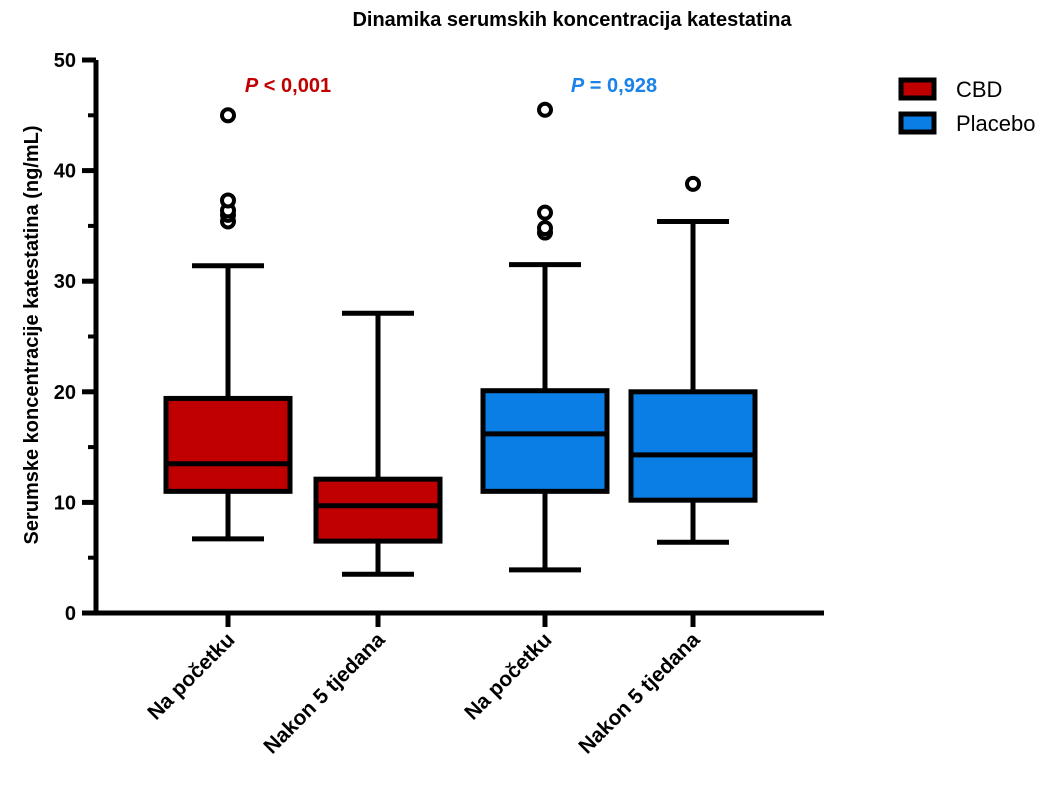  Describe the element at coordinates (70, 614) in the screenshot. I see `y-tick-label-0: 0` at that location.